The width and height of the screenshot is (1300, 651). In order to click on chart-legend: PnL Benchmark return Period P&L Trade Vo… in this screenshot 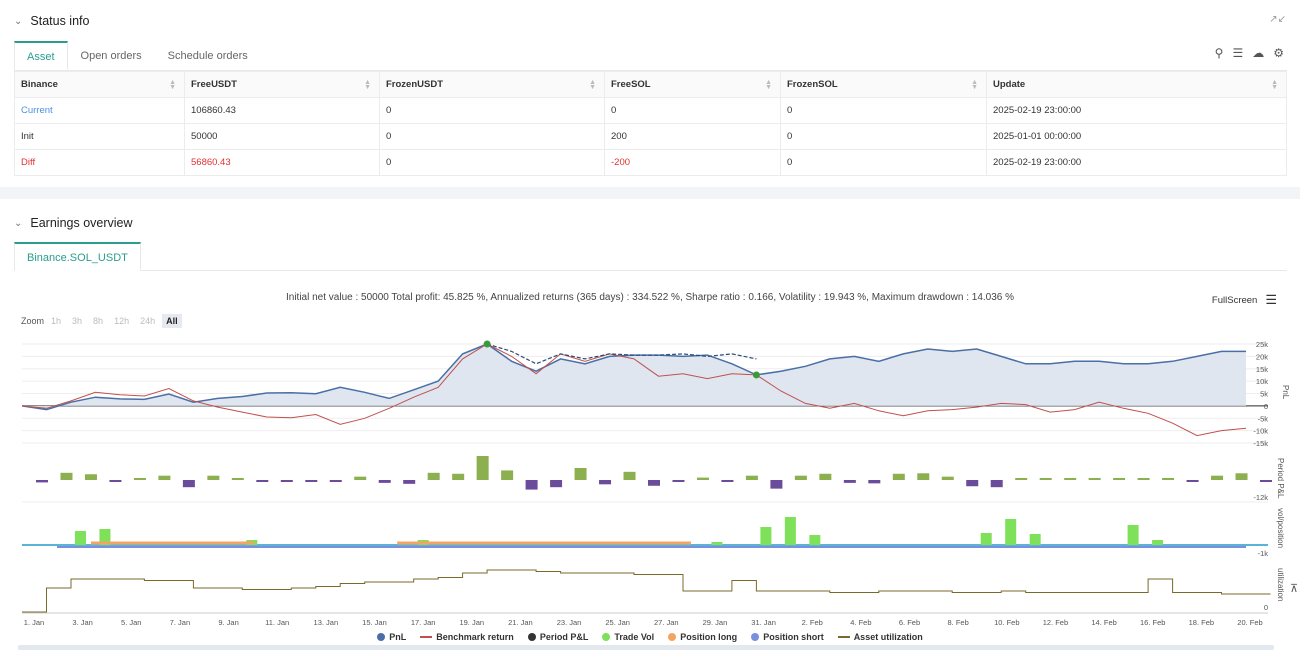, I will do `click(650, 637)`.